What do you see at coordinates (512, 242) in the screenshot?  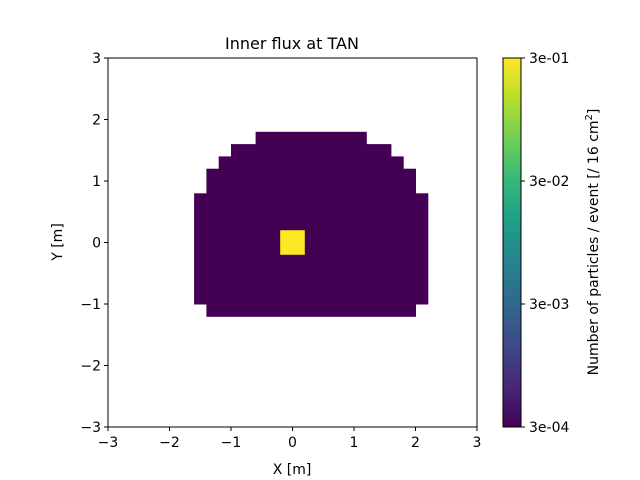 I see `colorbar` at bounding box center [512, 242].